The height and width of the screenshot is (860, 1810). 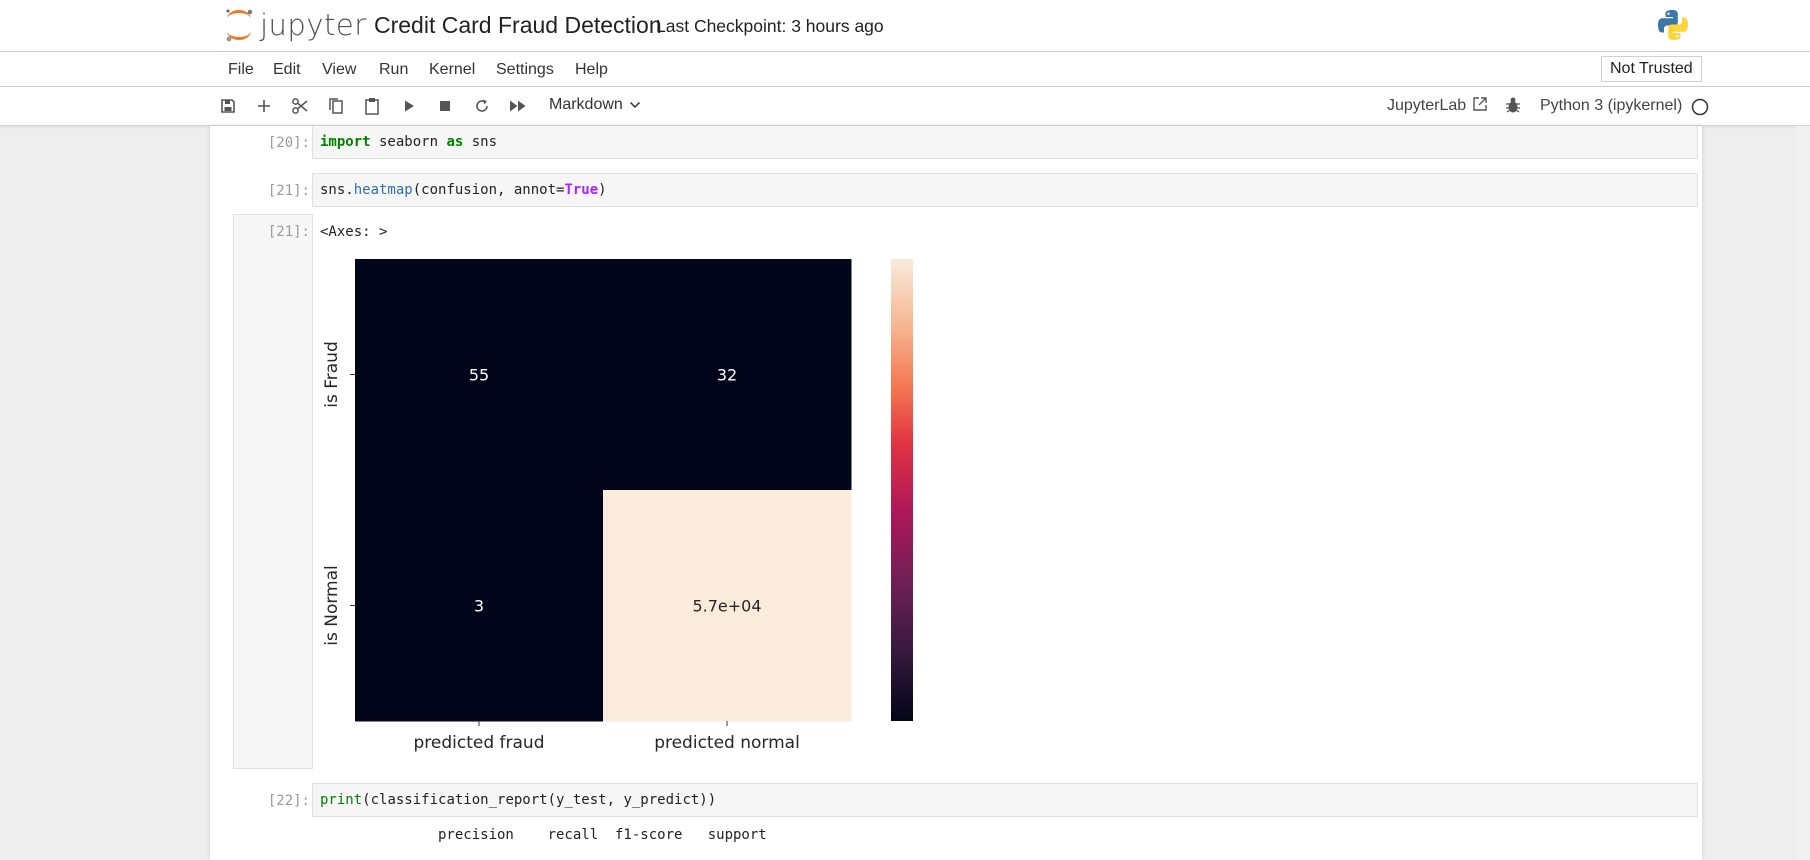 What do you see at coordinates (902, 490) in the screenshot?
I see `colorbar` at bounding box center [902, 490].